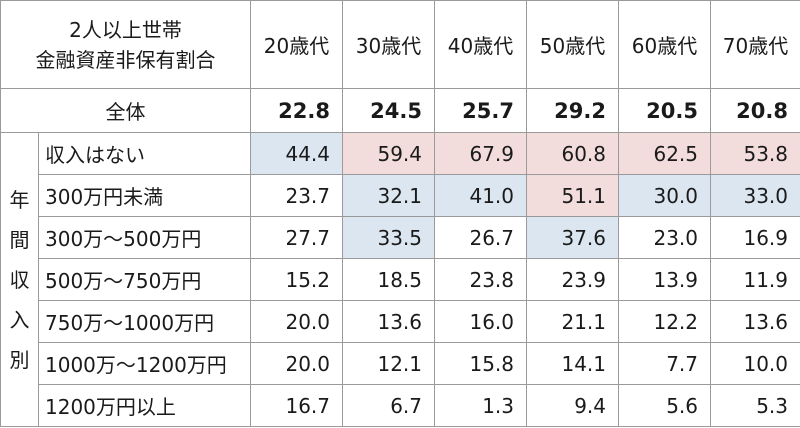  What do you see at coordinates (144, 195) in the screenshot?
I see `row-label: 300万円未満` at bounding box center [144, 195].